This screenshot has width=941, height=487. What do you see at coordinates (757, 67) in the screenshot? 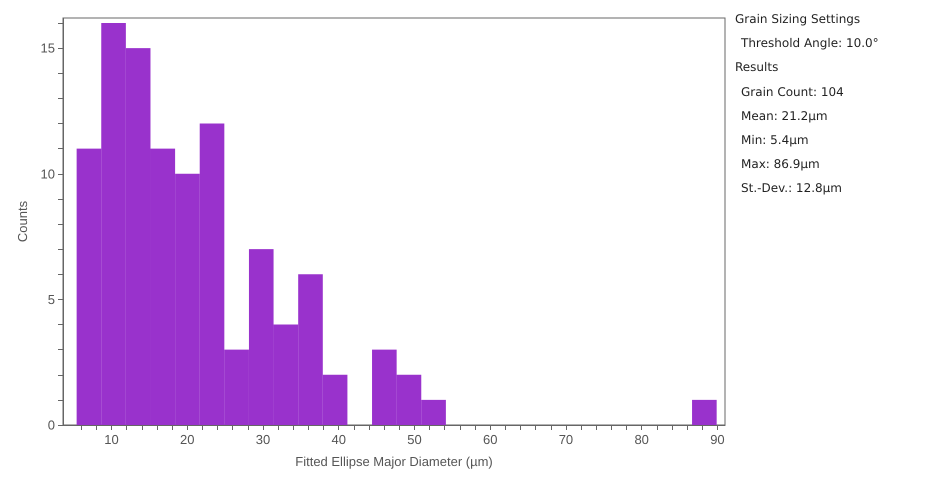
I see `text: Results` at bounding box center [757, 67].